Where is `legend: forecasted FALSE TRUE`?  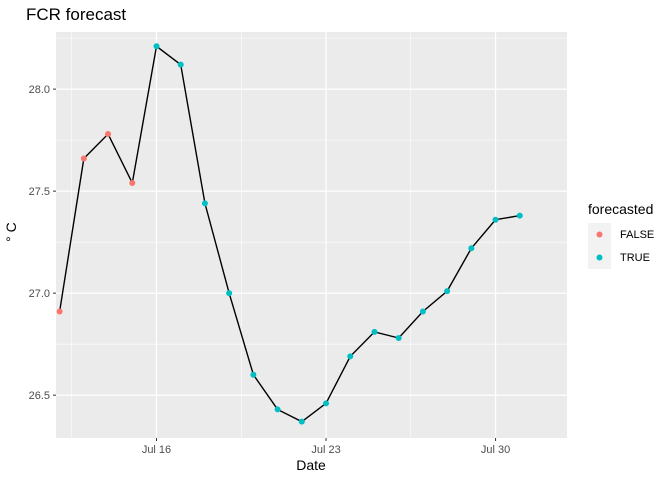 legend: forecasted FALSE TRUE is located at coordinates (621, 235).